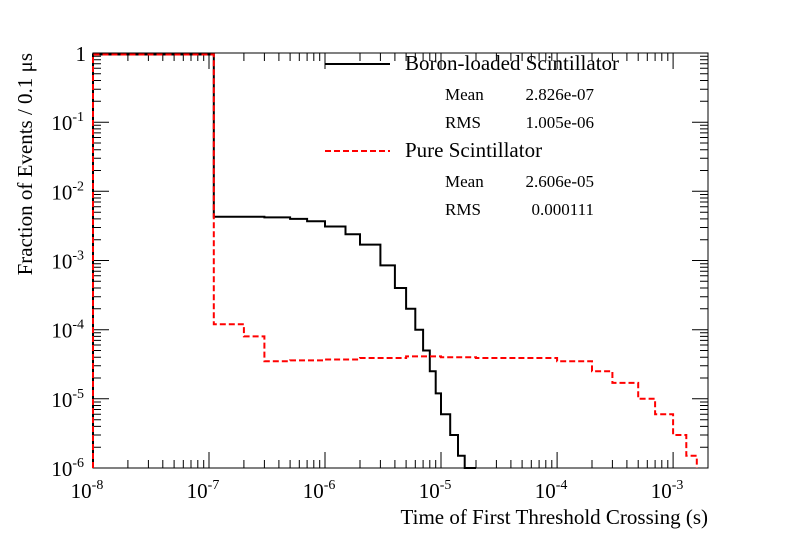 Image resolution: width=788 pixels, height=534 pixels. Describe the element at coordinates (203, 490) in the screenshot. I see `x-tick-label: 10⁻⁷` at that location.